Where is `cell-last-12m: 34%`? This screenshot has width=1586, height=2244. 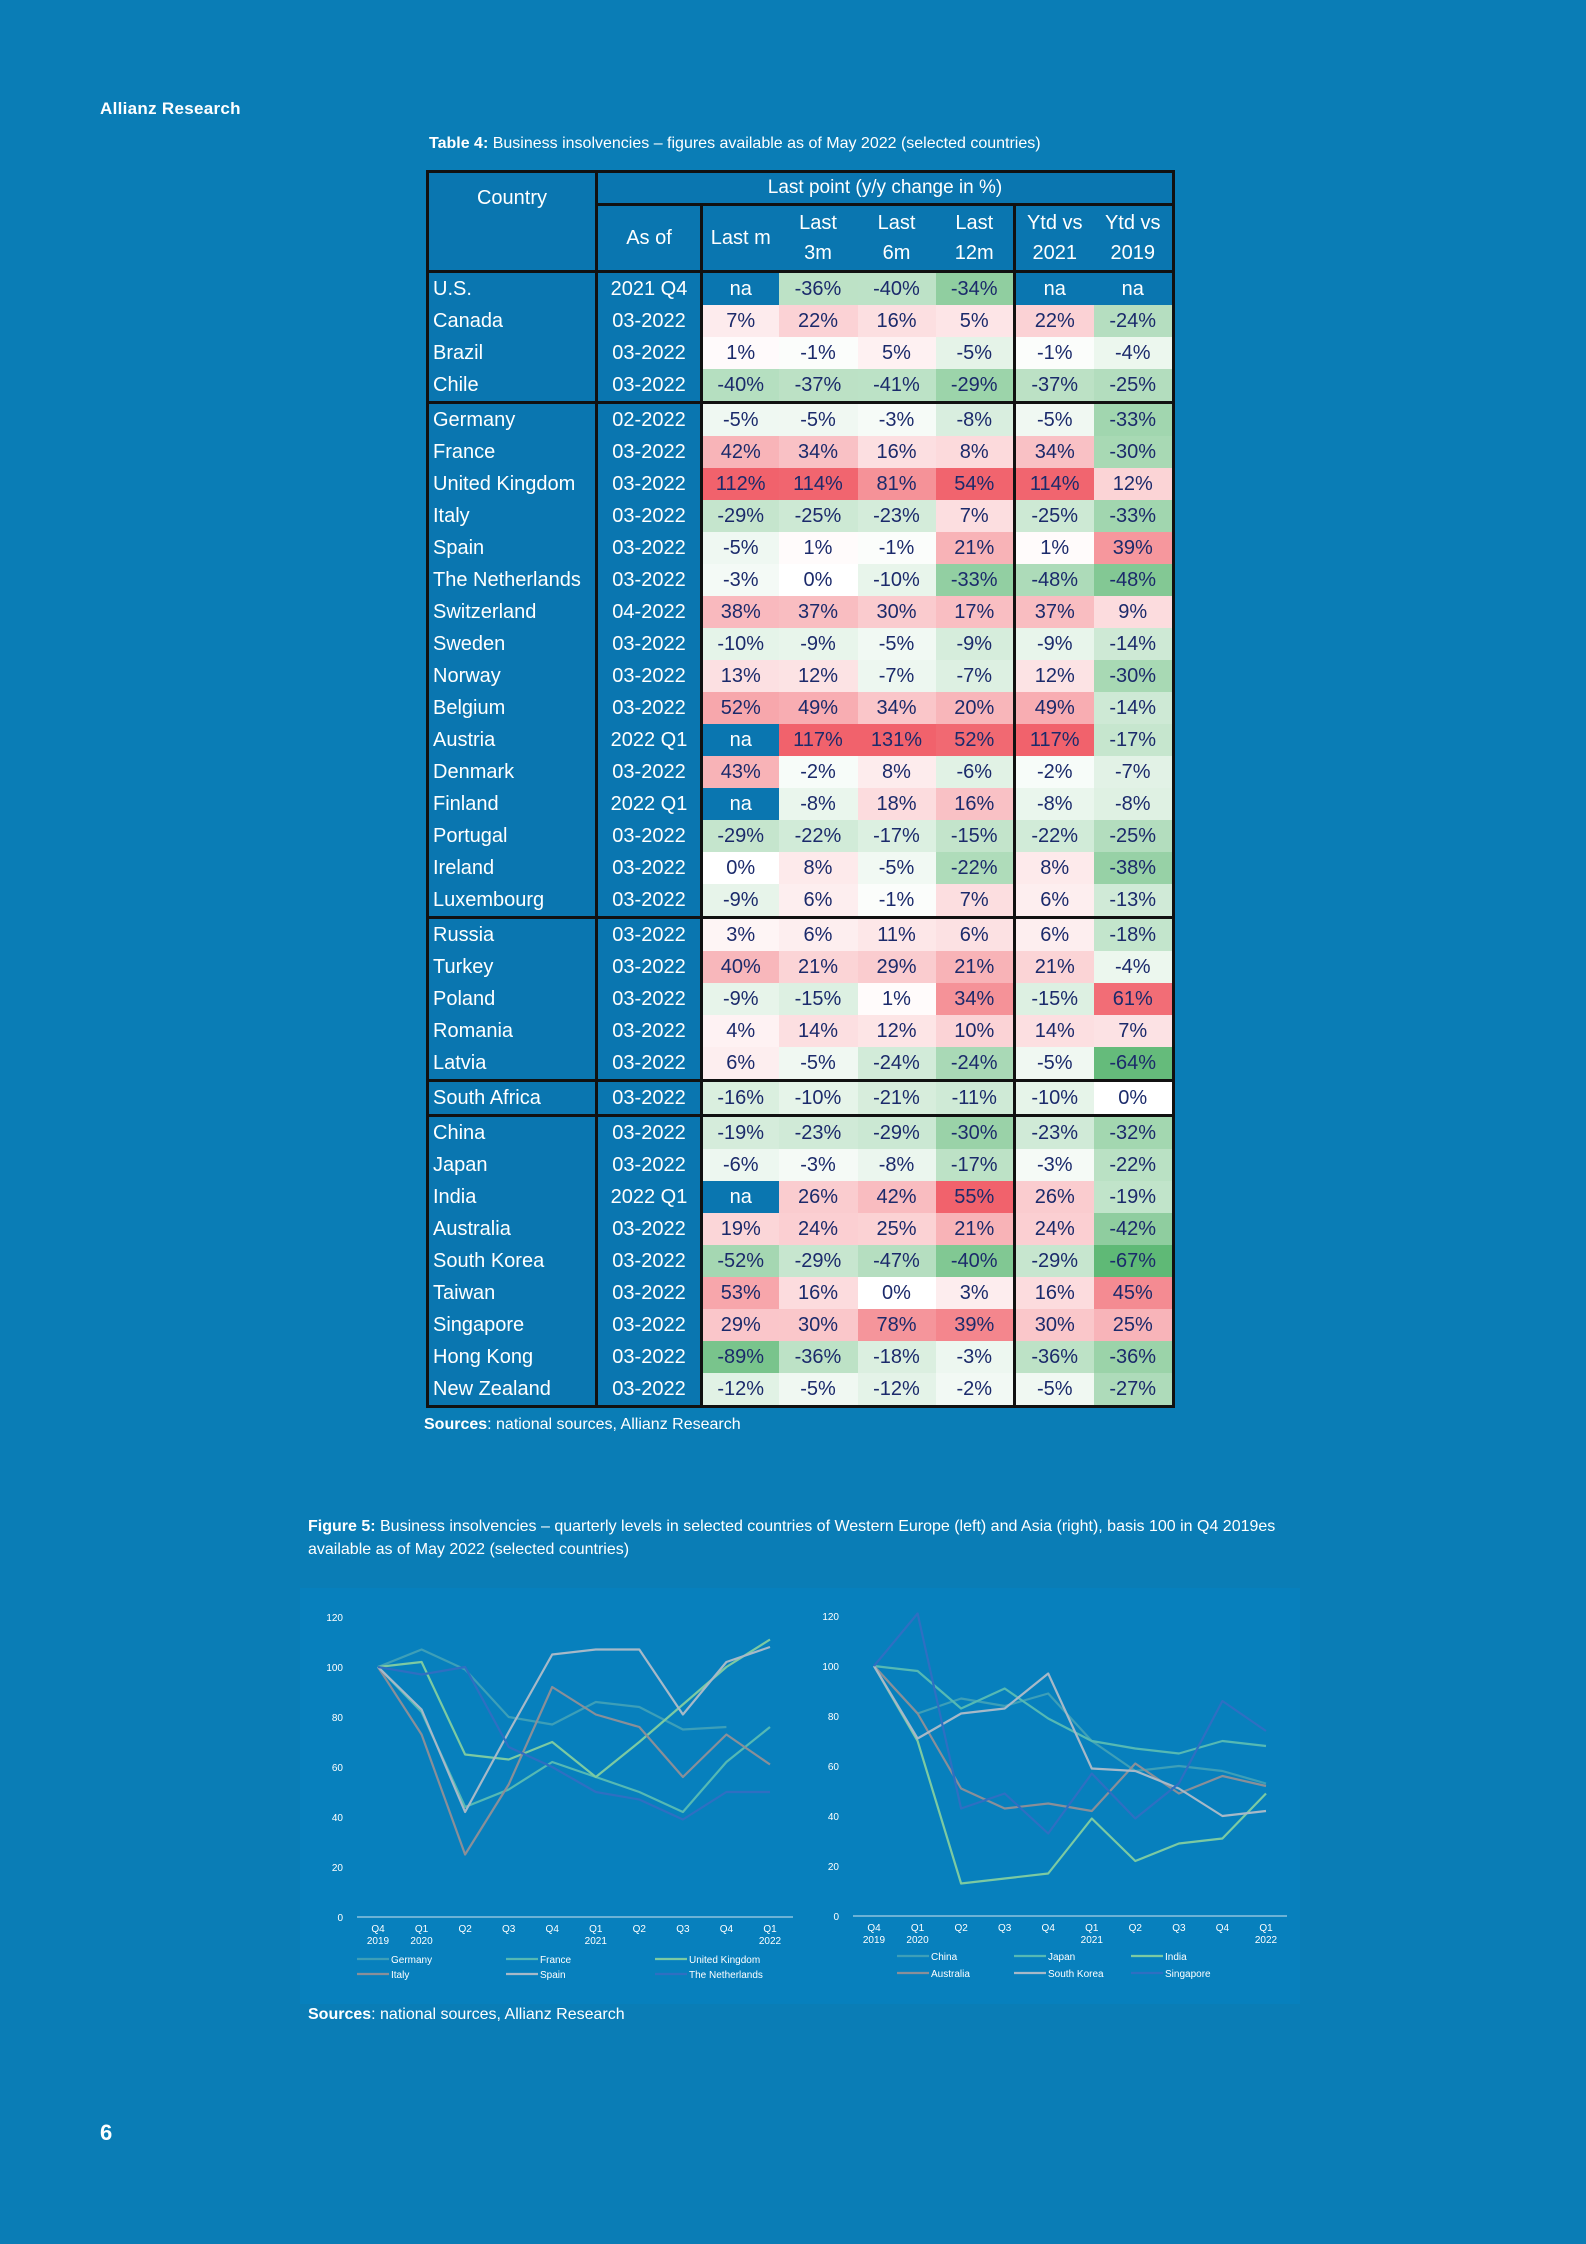
cell-last-12m: 34% is located at coordinates (975, 999).